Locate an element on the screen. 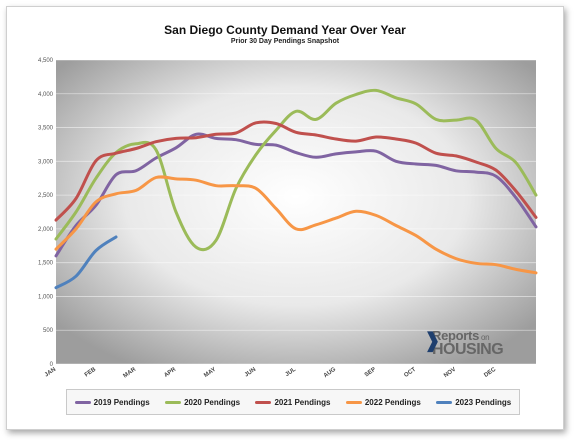 This screenshot has height=440, width=576. legend-label: 2019 Pendings is located at coordinates (121, 402).